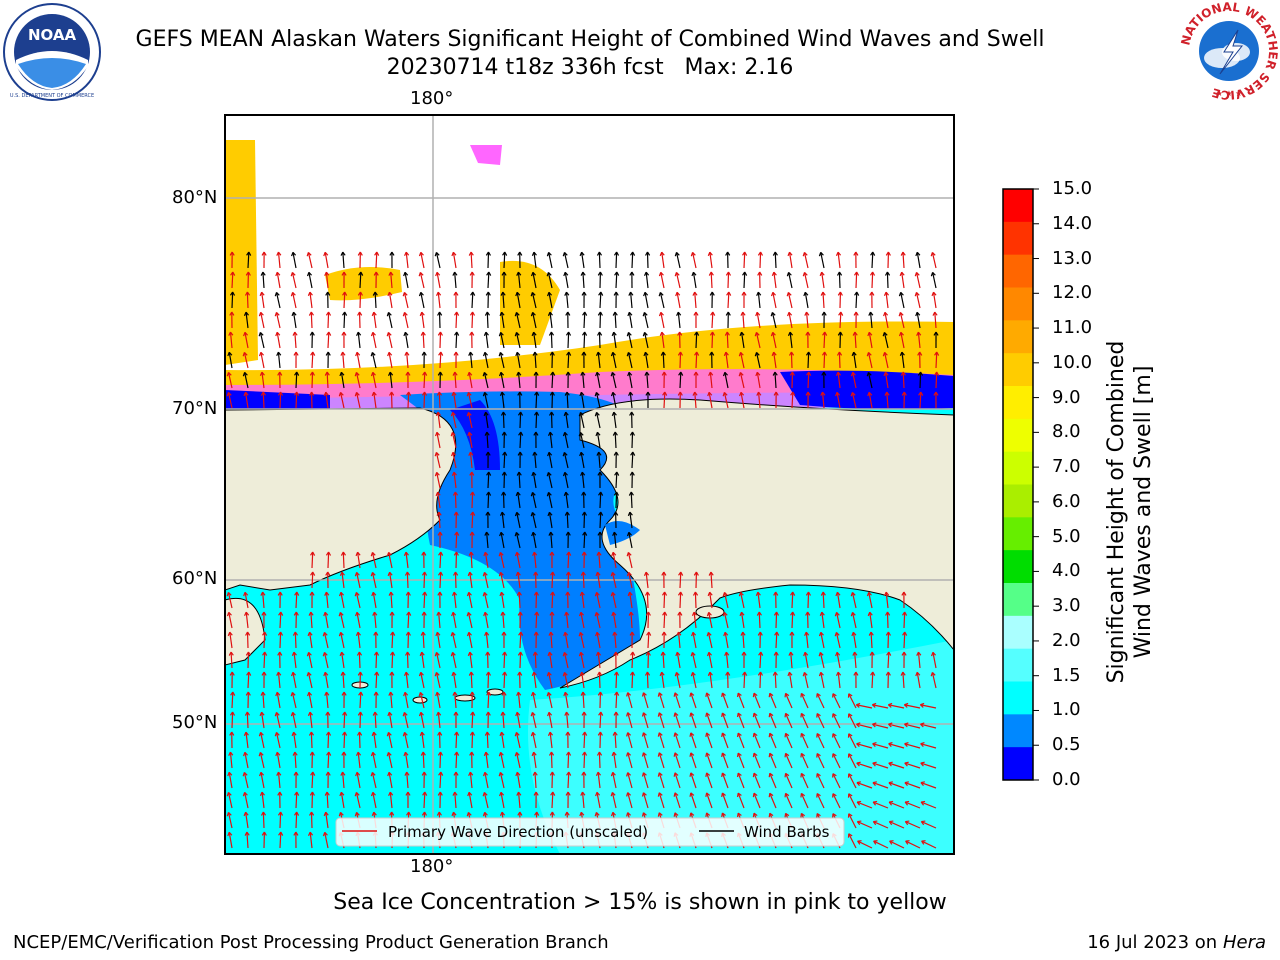  What do you see at coordinates (1072, 293) in the screenshot?
I see `colorbar-tick-label: 12.0` at bounding box center [1072, 293].